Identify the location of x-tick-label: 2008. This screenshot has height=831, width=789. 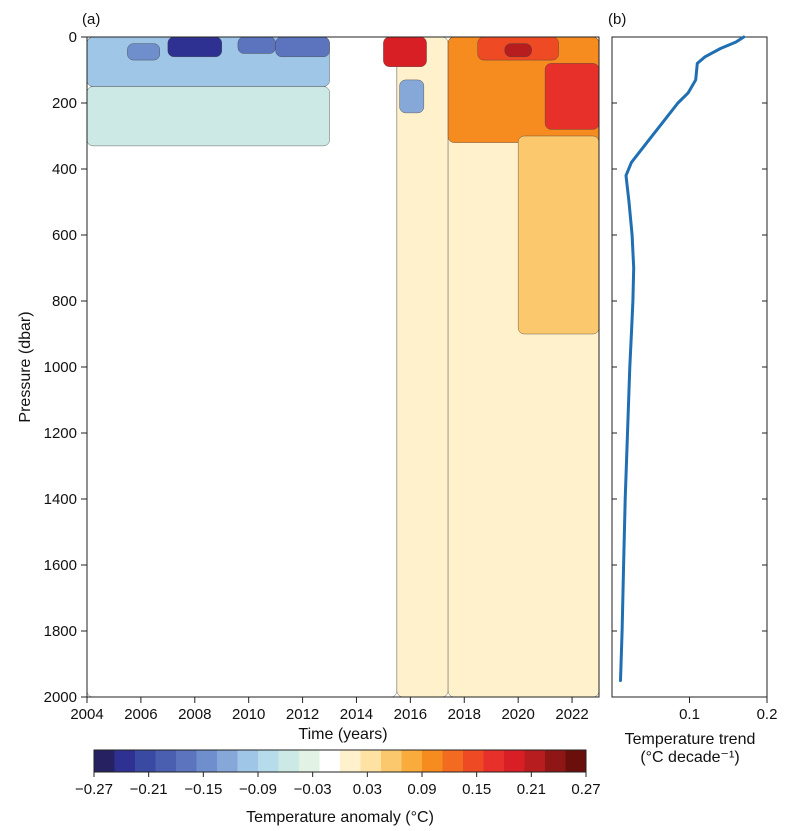
(194, 714).